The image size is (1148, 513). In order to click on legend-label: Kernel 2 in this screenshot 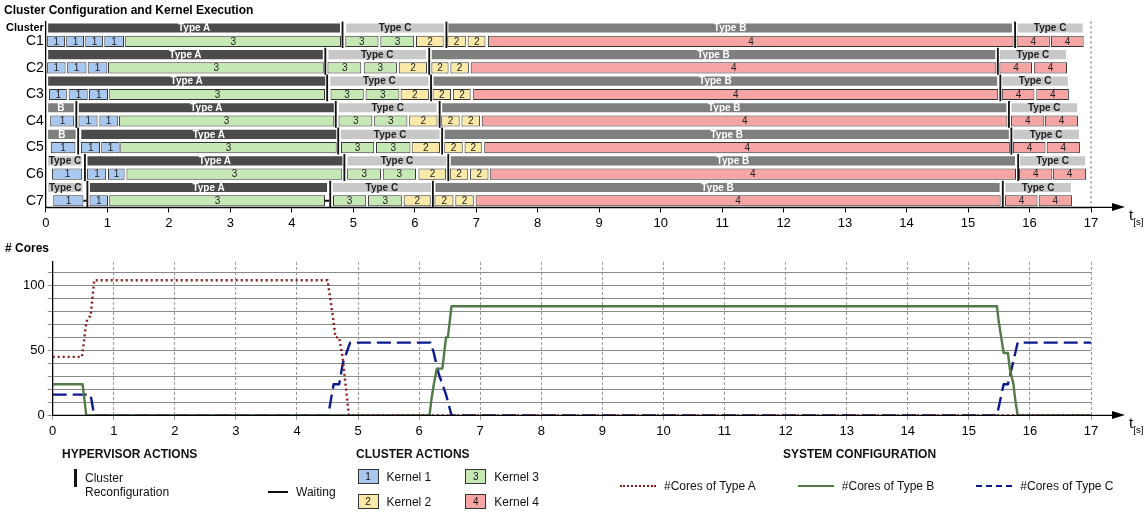, I will do `click(409, 501)`.